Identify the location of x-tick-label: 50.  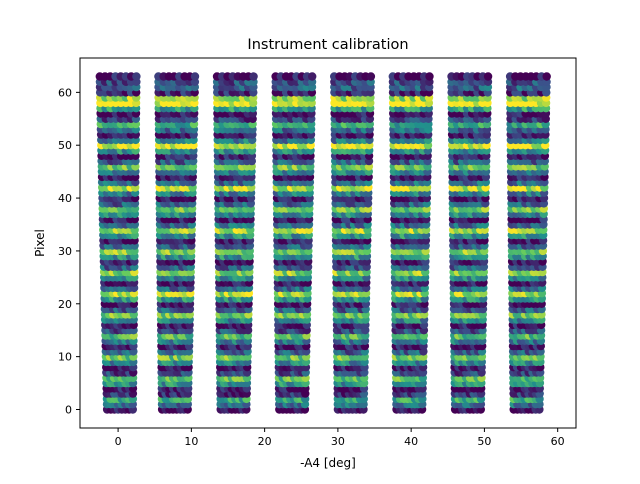
(484, 441).